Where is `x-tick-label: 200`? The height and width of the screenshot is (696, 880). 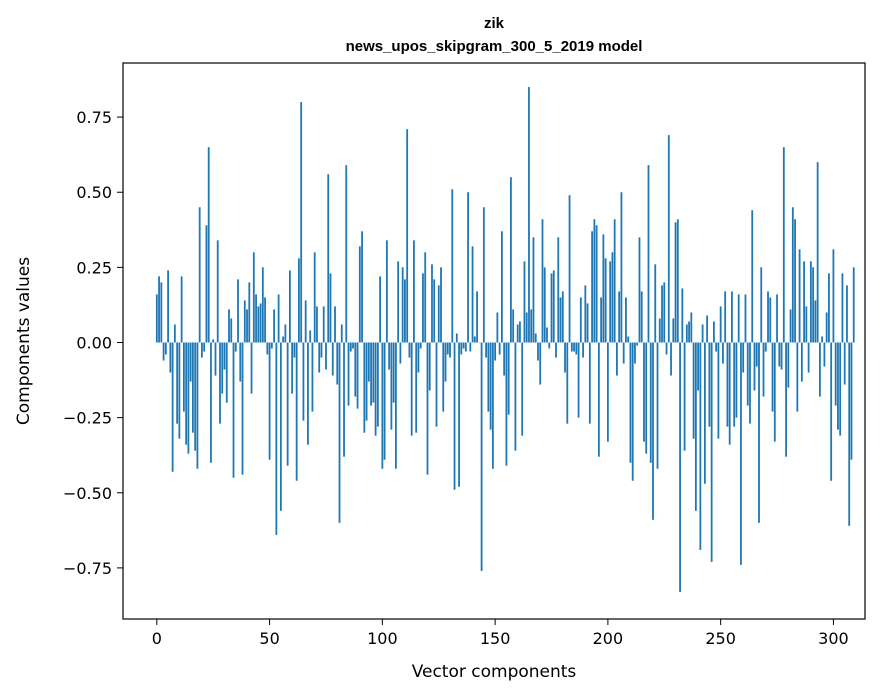
x-tick-label: 200 is located at coordinates (608, 638).